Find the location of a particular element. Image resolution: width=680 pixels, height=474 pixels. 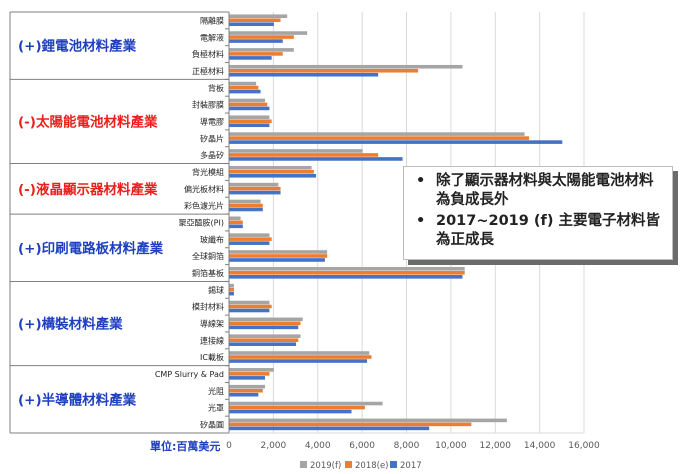

group-label: (+)構裝材料產業 is located at coordinates (70, 324).